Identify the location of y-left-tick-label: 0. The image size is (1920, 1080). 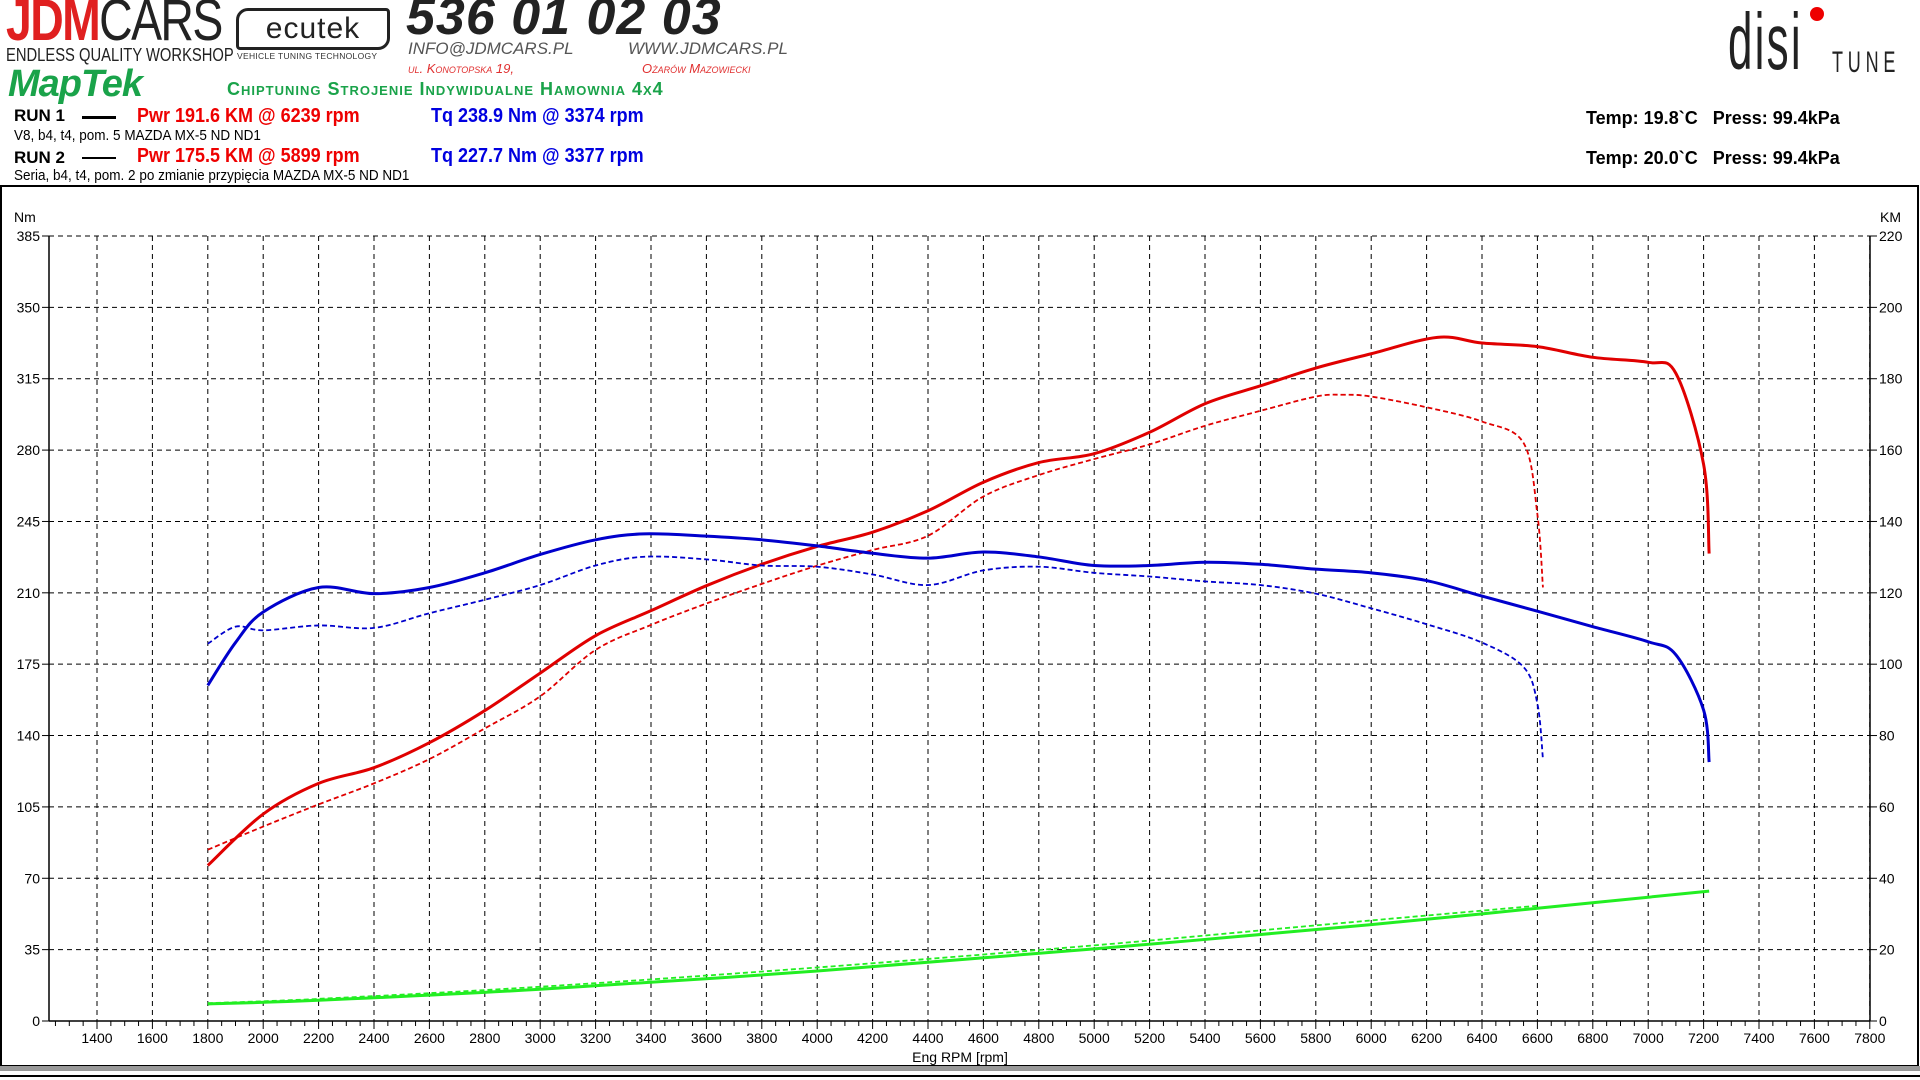
(36, 1021).